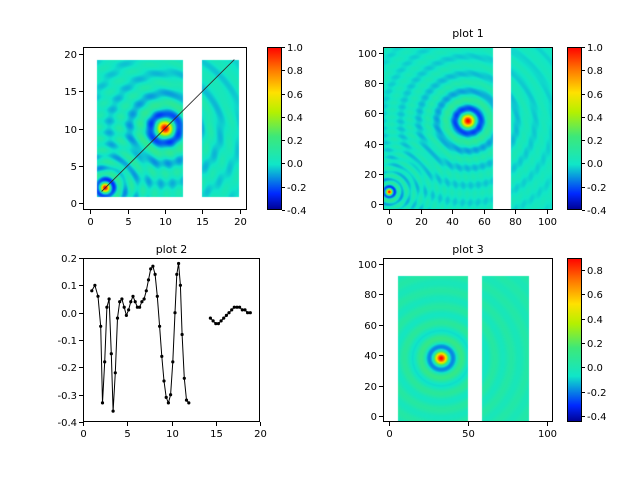  I want to click on y-tick-label: 5, so click(74, 167).